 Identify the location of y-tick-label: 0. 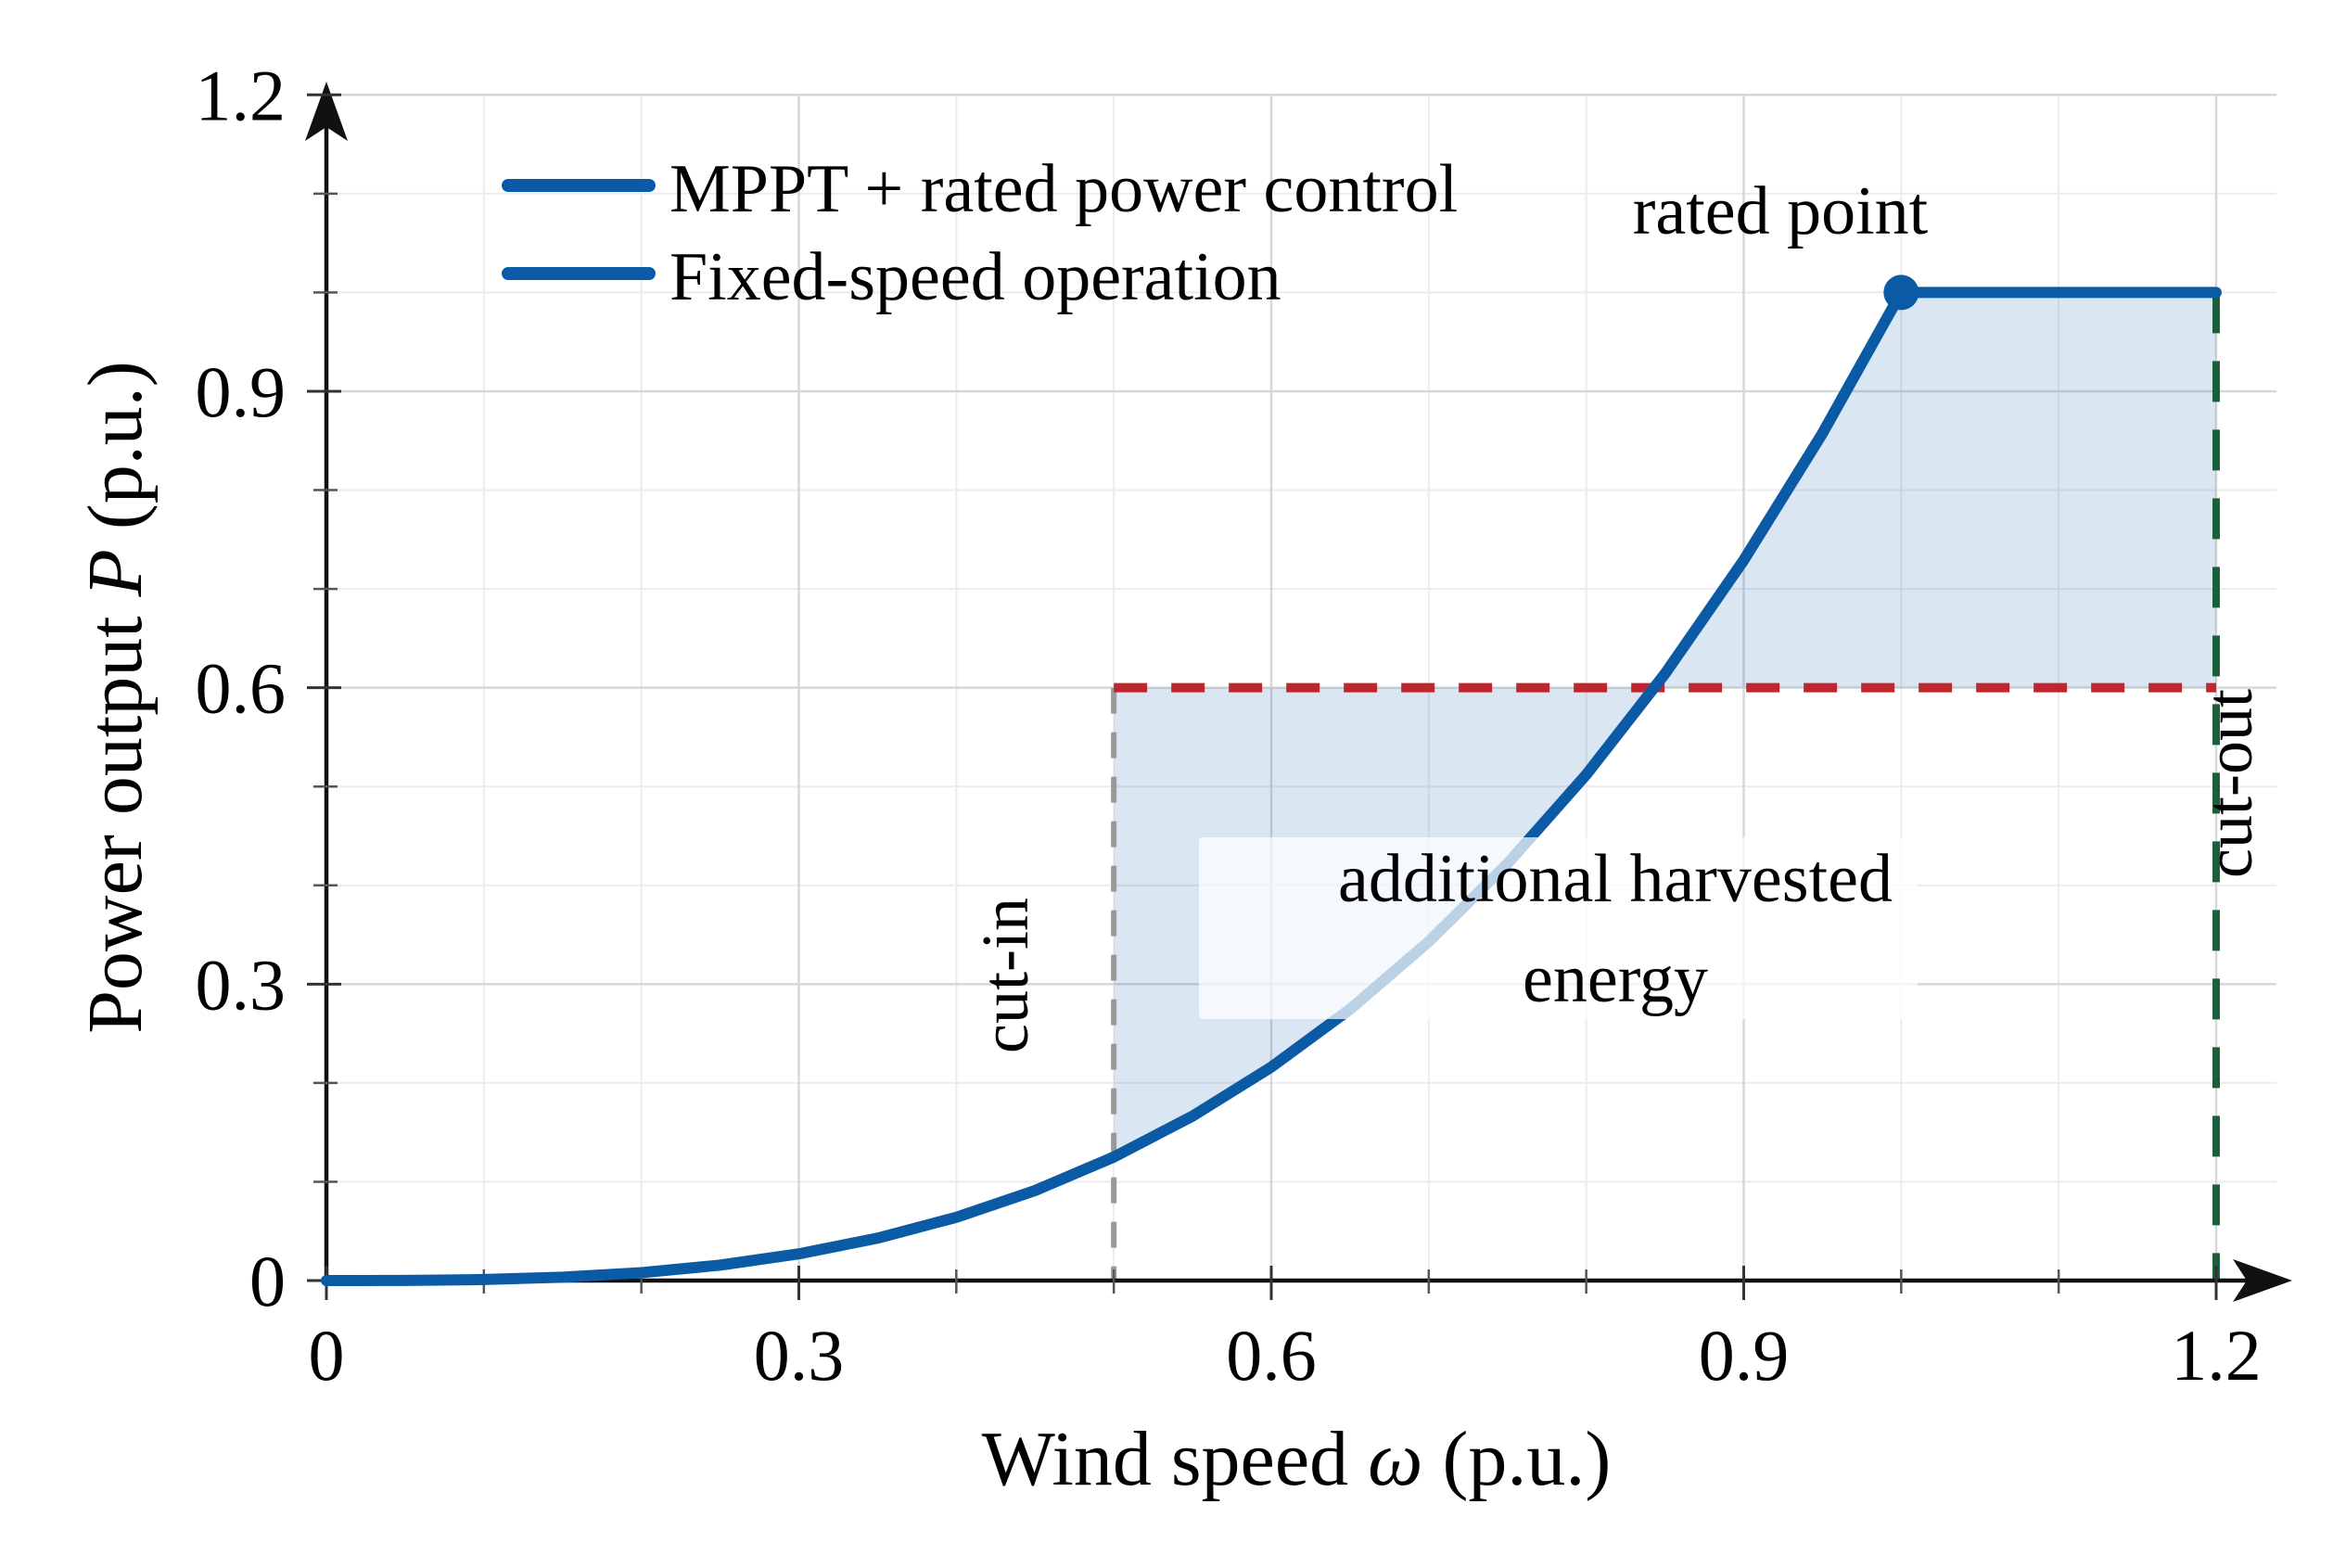
(267, 1281).